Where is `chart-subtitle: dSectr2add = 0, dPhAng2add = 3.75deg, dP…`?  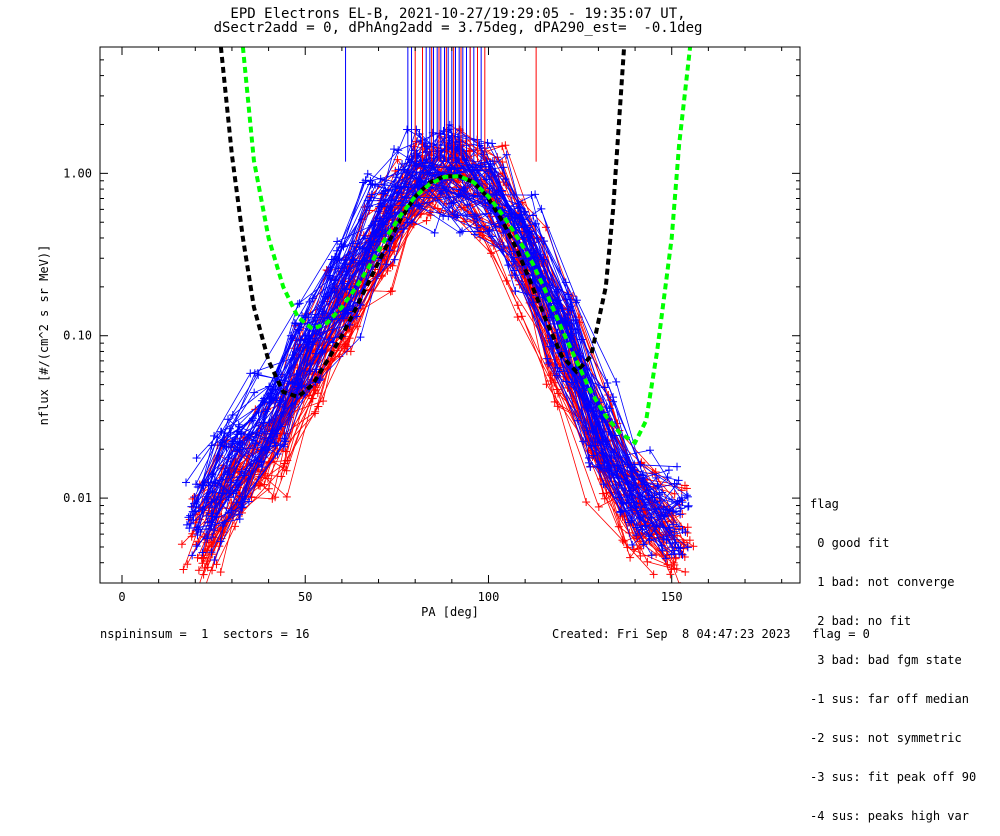 chart-subtitle: dSectr2add = 0, dPhAng2add = 3.75deg, dP… is located at coordinates (458, 28).